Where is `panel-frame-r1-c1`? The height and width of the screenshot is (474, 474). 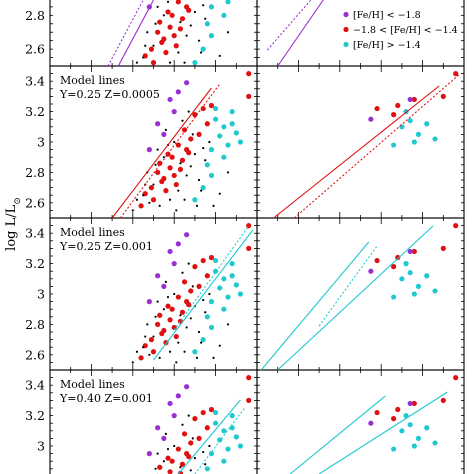 panel-frame-r1-c1 is located at coordinates (360, 142).